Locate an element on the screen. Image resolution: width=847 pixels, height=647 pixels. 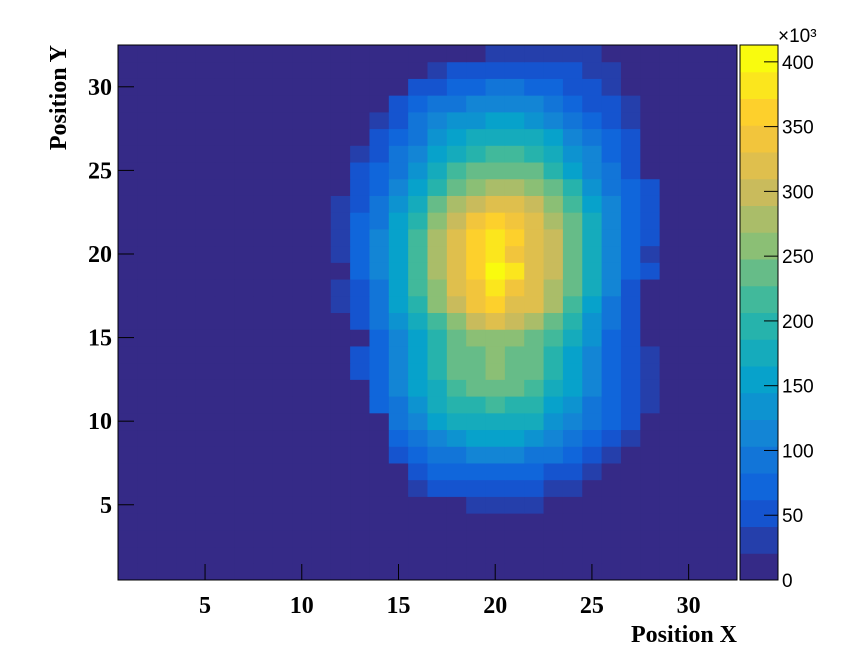
colorbar-tick-label: 200 is located at coordinates (798, 322).